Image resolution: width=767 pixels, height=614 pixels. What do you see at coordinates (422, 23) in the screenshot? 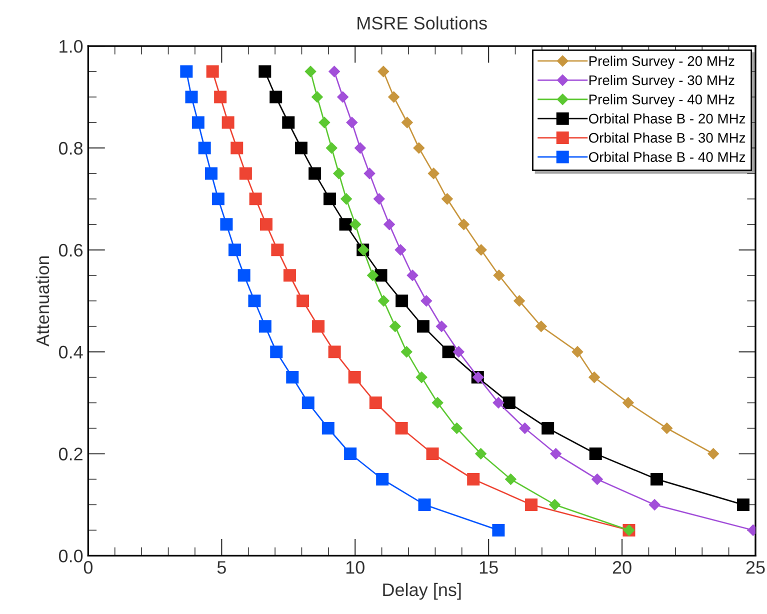
I see `chart-title: MSRE Solutions` at bounding box center [422, 23].